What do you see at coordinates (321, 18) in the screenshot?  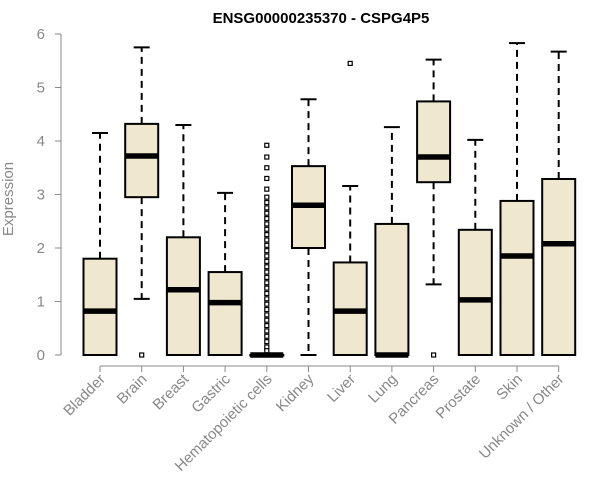 I see `chart-title: ENSG00000235370 - CSPG4P5` at bounding box center [321, 18].